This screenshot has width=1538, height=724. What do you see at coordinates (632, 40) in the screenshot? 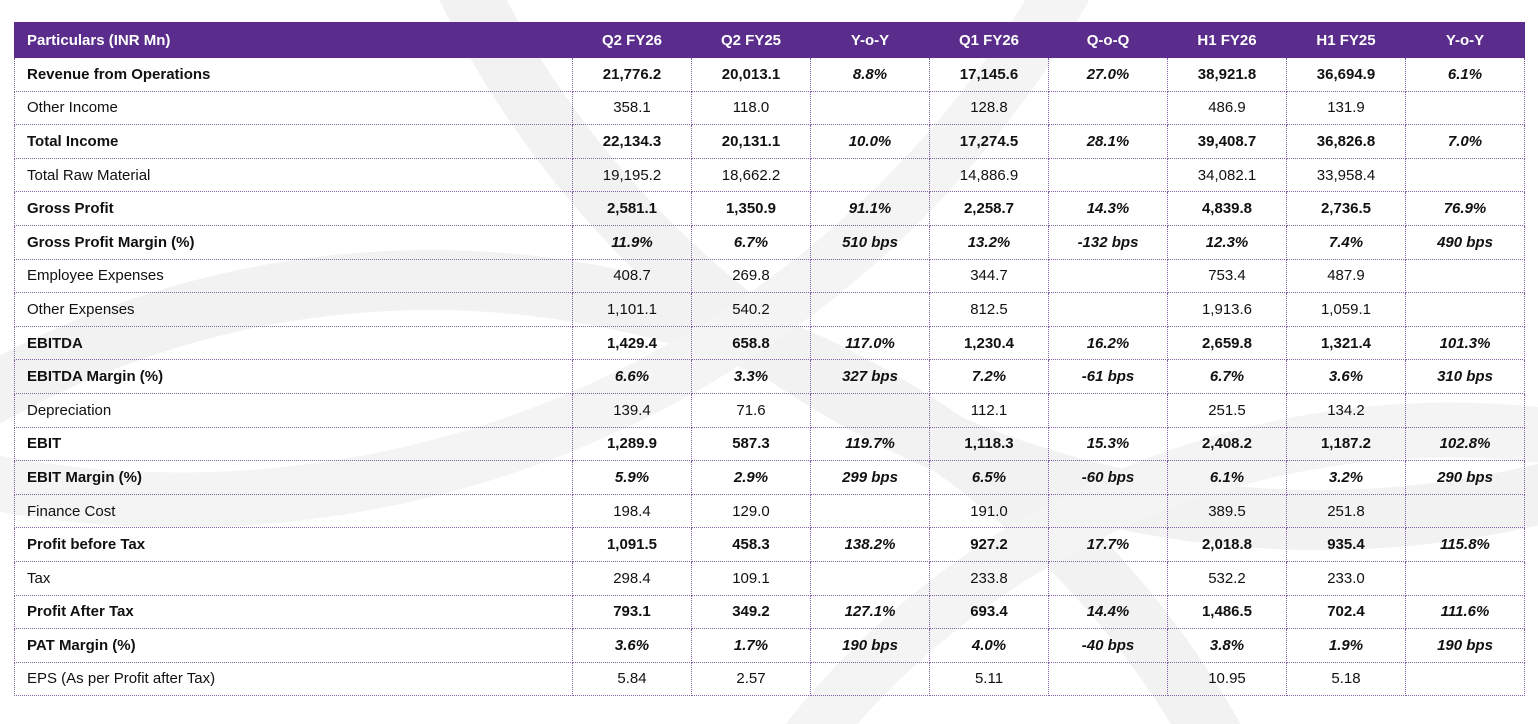
I see `column-header: Q2 FY26` at bounding box center [632, 40].